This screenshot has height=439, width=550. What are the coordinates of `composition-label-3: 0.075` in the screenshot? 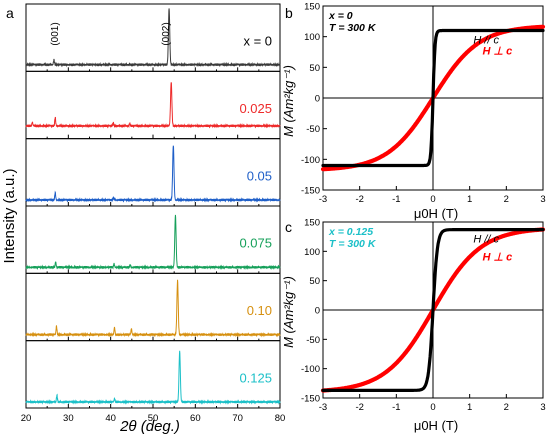 It's located at (255, 243).